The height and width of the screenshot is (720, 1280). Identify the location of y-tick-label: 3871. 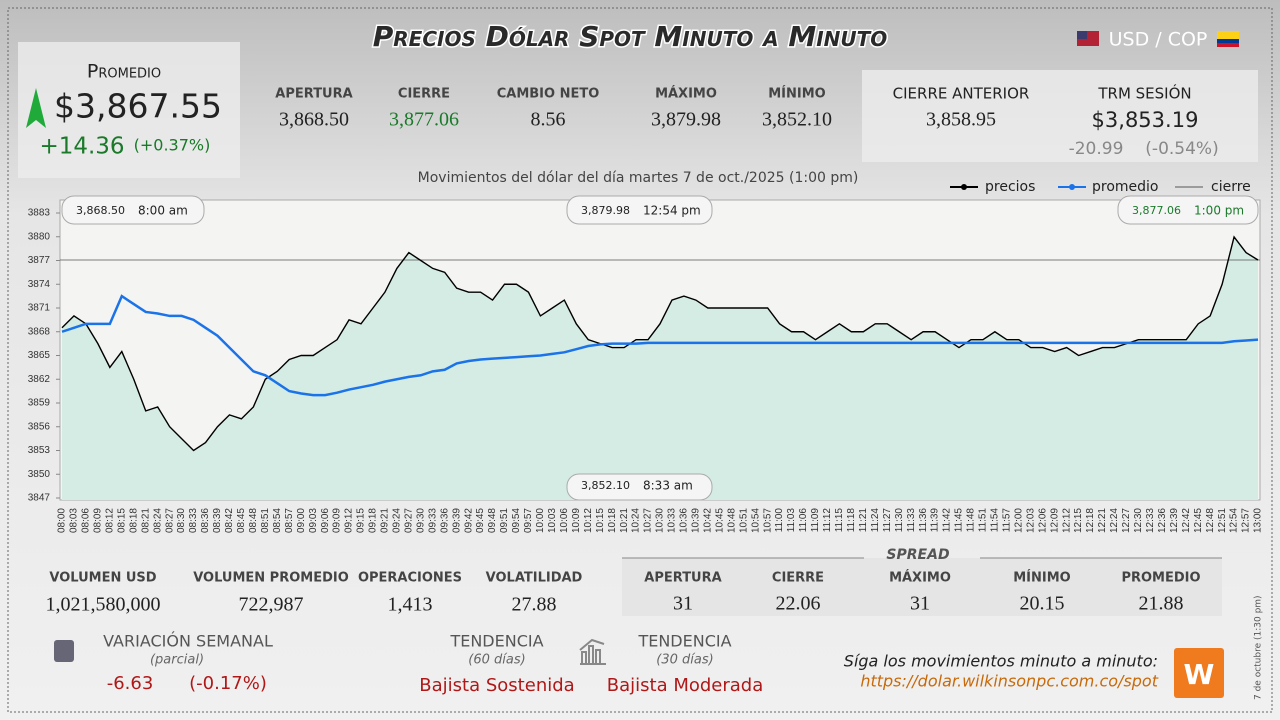
(39, 308).